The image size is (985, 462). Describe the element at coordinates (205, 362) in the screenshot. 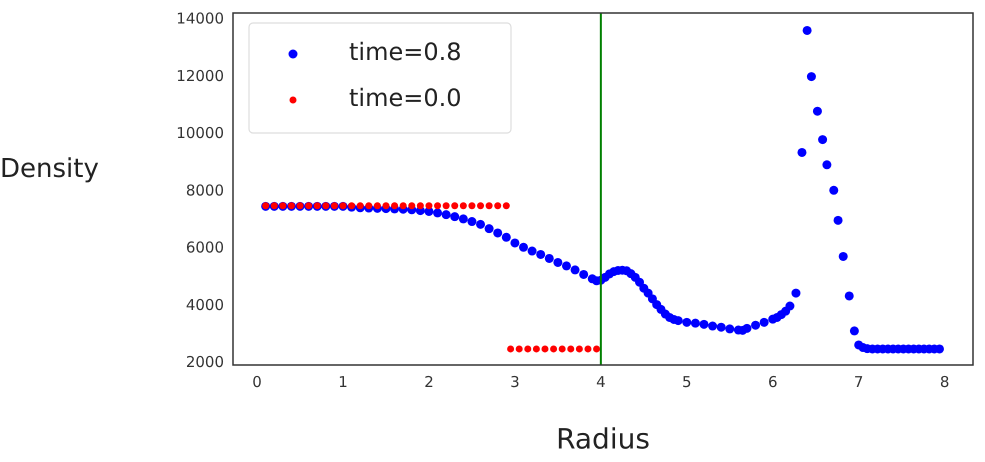

I see `y-tick-label: 2000` at that location.